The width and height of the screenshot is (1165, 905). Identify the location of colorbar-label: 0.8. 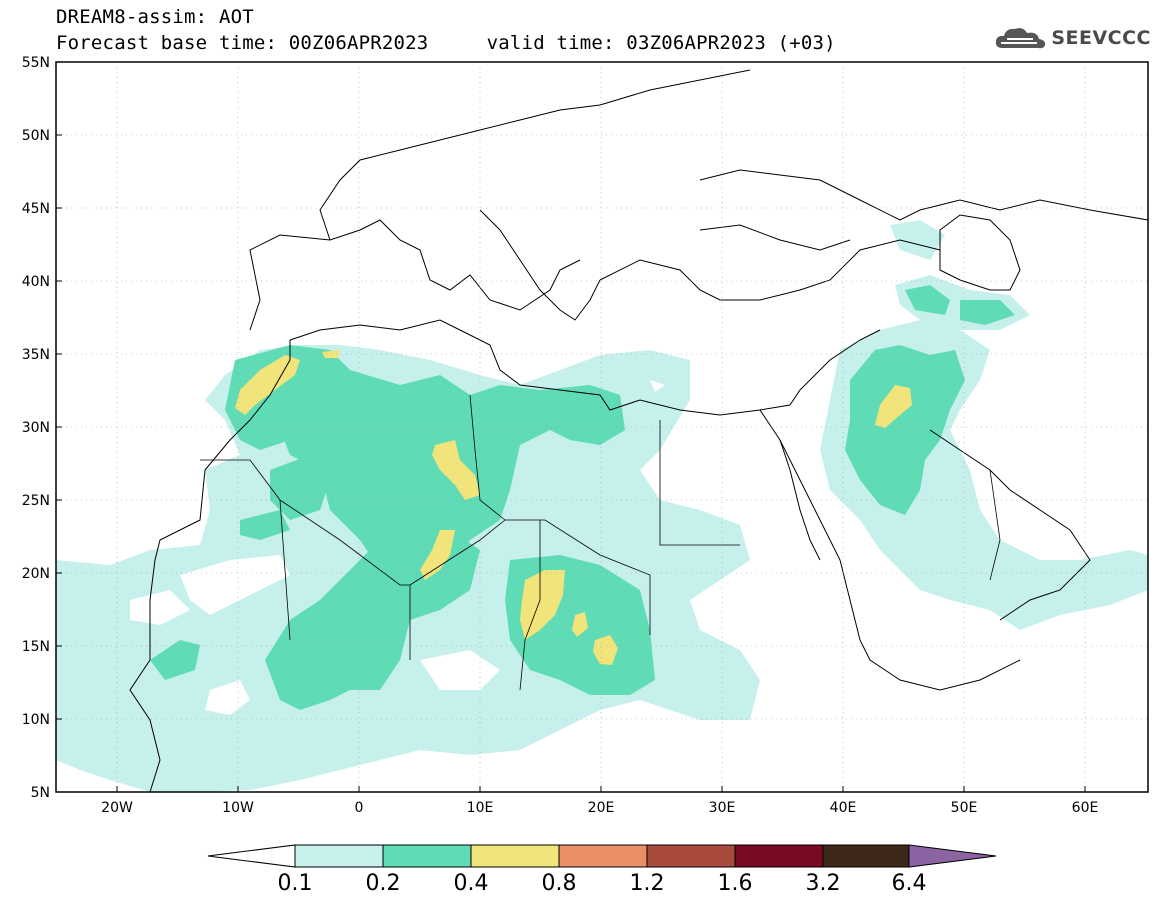
(559, 883).